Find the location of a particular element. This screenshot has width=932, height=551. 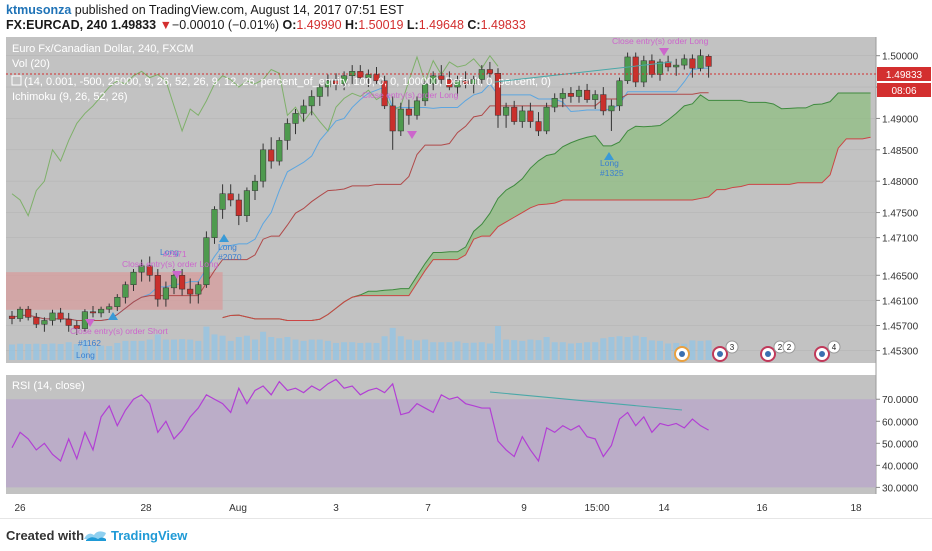

event-marker: 4 is located at coordinates (827, 351).